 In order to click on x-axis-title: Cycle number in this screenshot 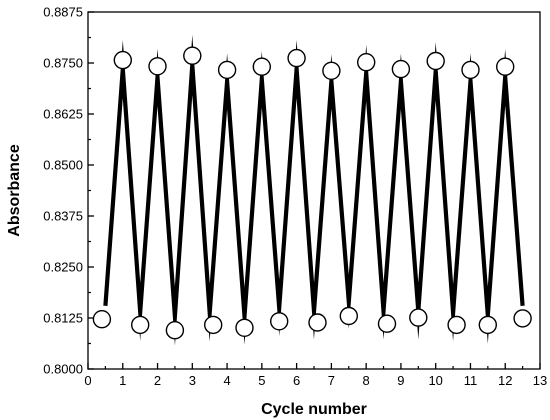, I will do `click(314, 409)`.